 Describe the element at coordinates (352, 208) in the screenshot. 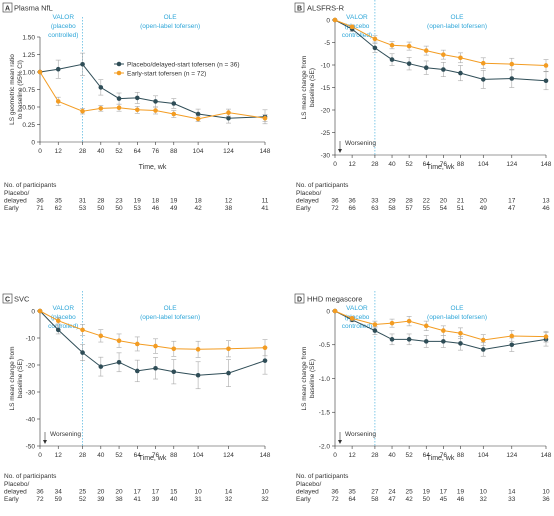

I see `participants-early-cell: 66` at that location.